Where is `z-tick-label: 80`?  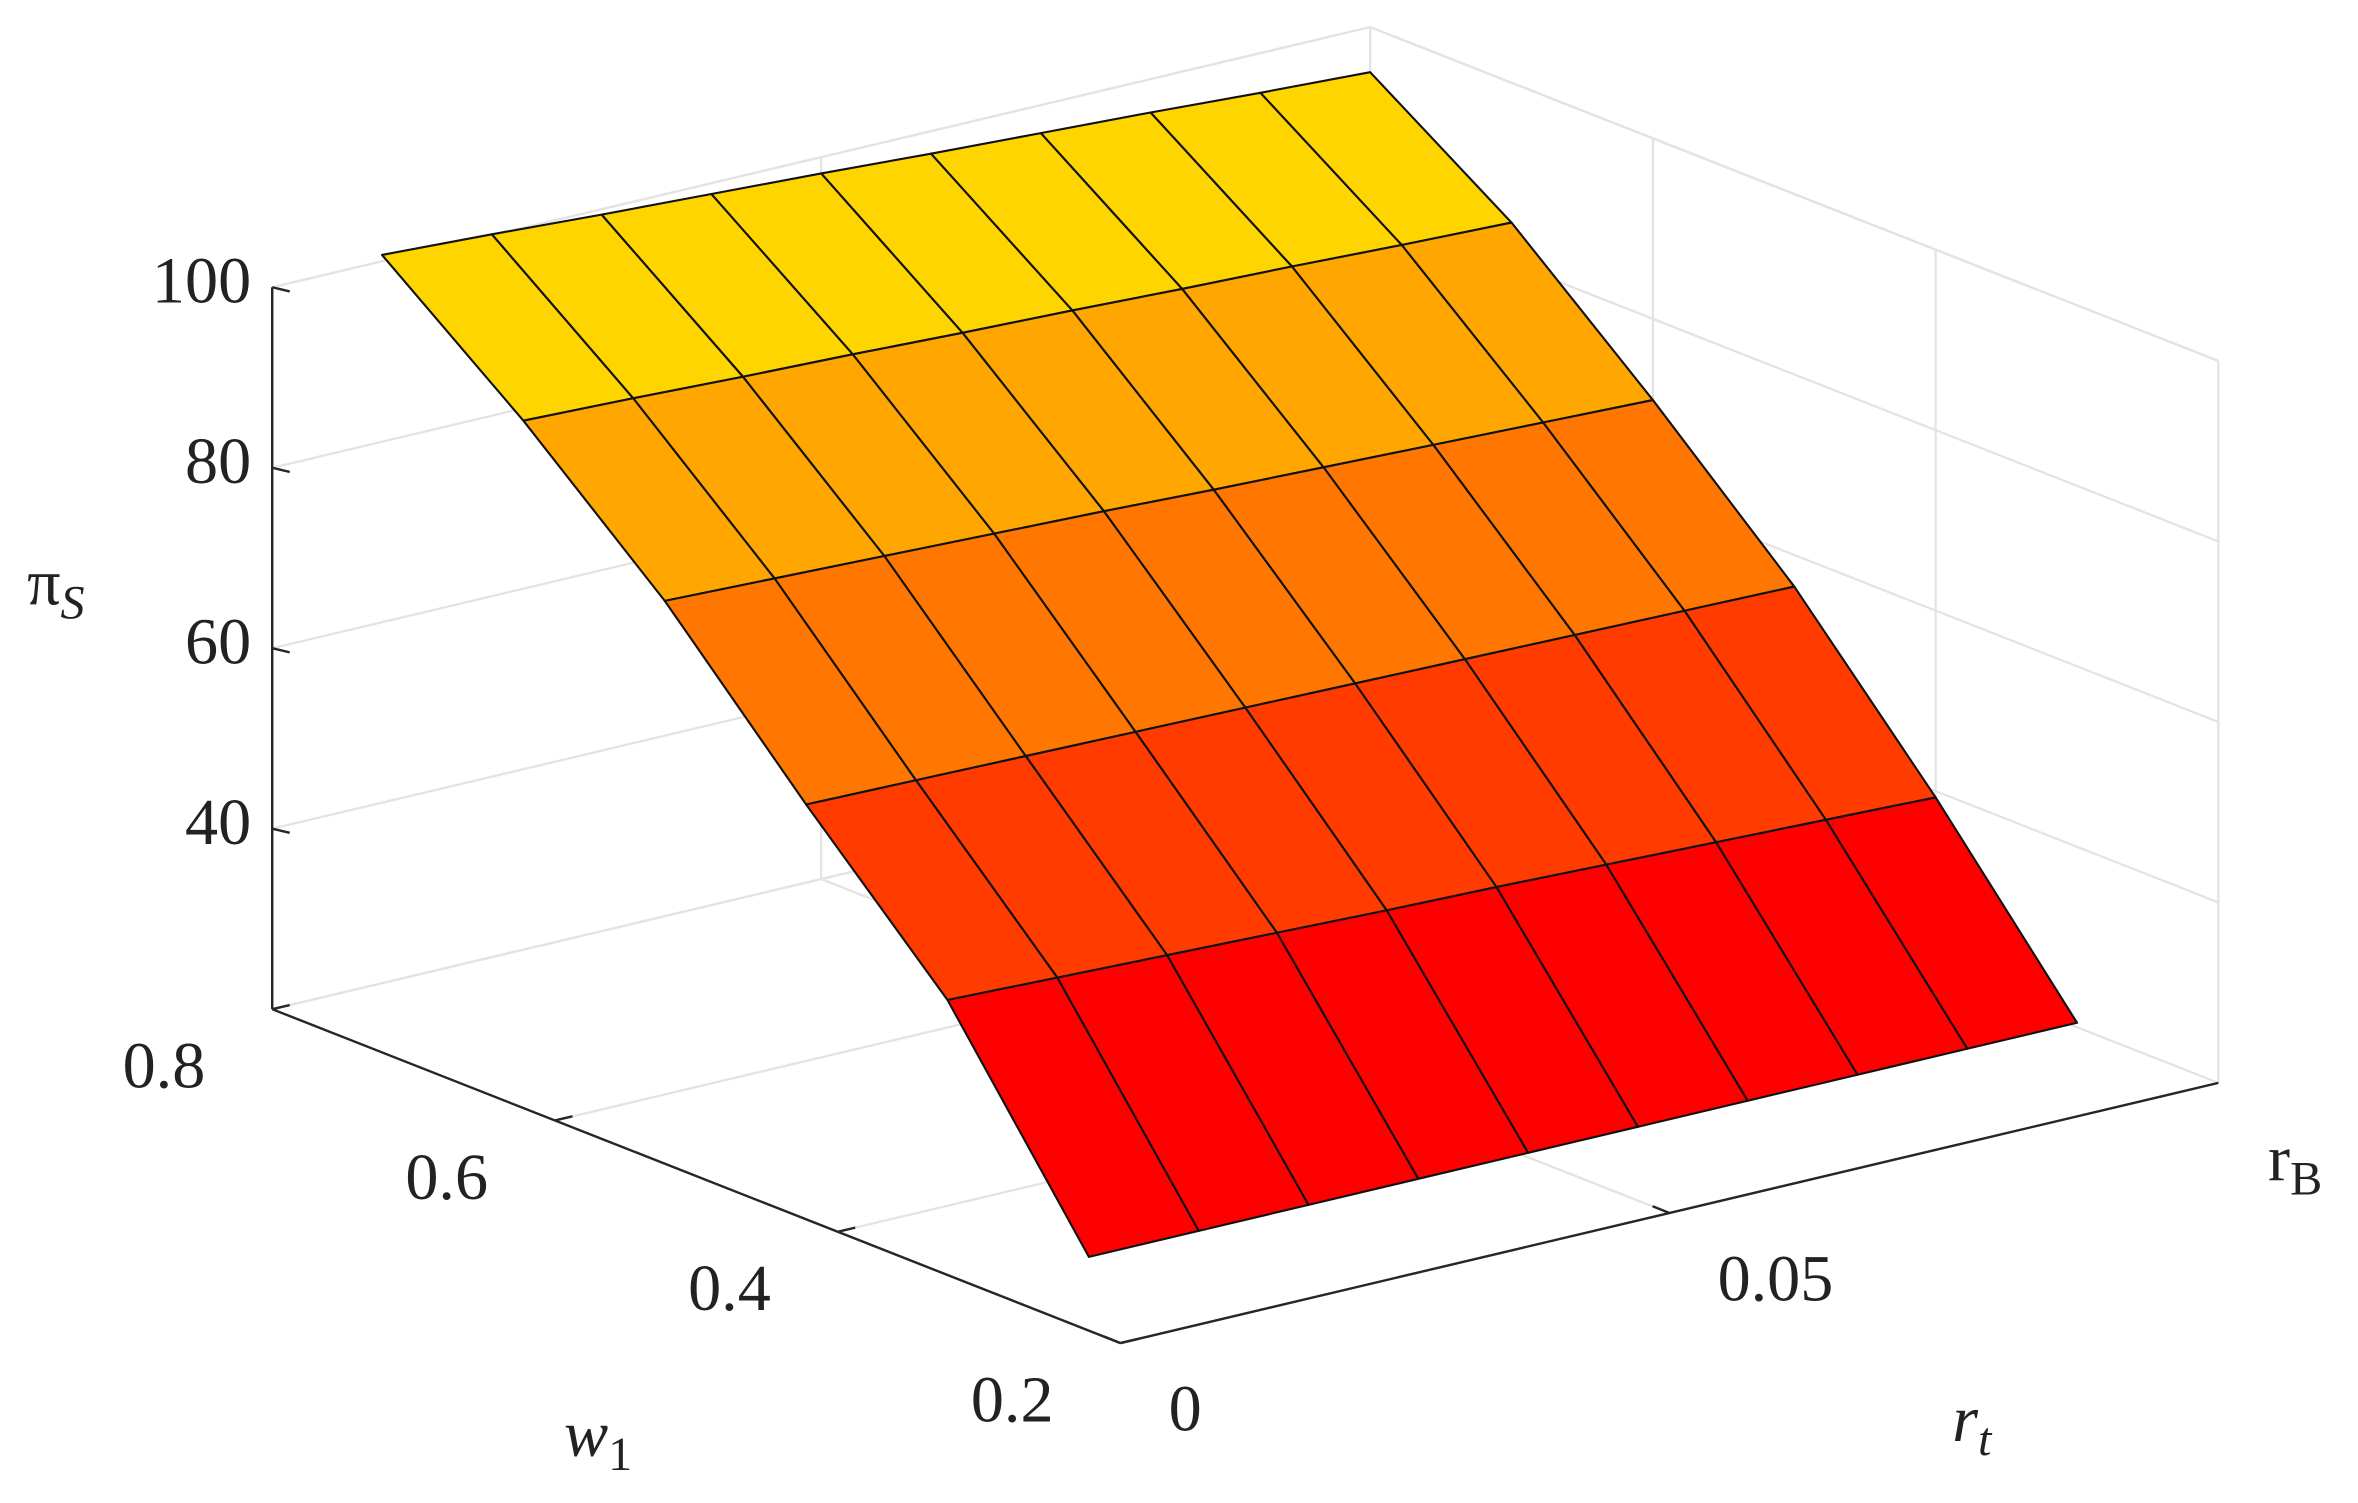
z-tick-label: 80 is located at coordinates (218, 461).